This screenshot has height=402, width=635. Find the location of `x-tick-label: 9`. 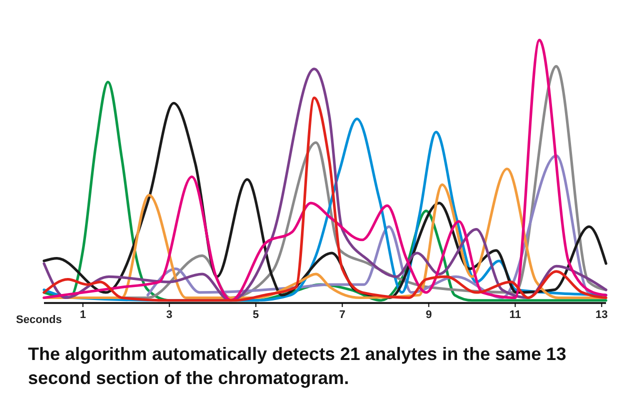

x-tick-label: 9 is located at coordinates (429, 314).